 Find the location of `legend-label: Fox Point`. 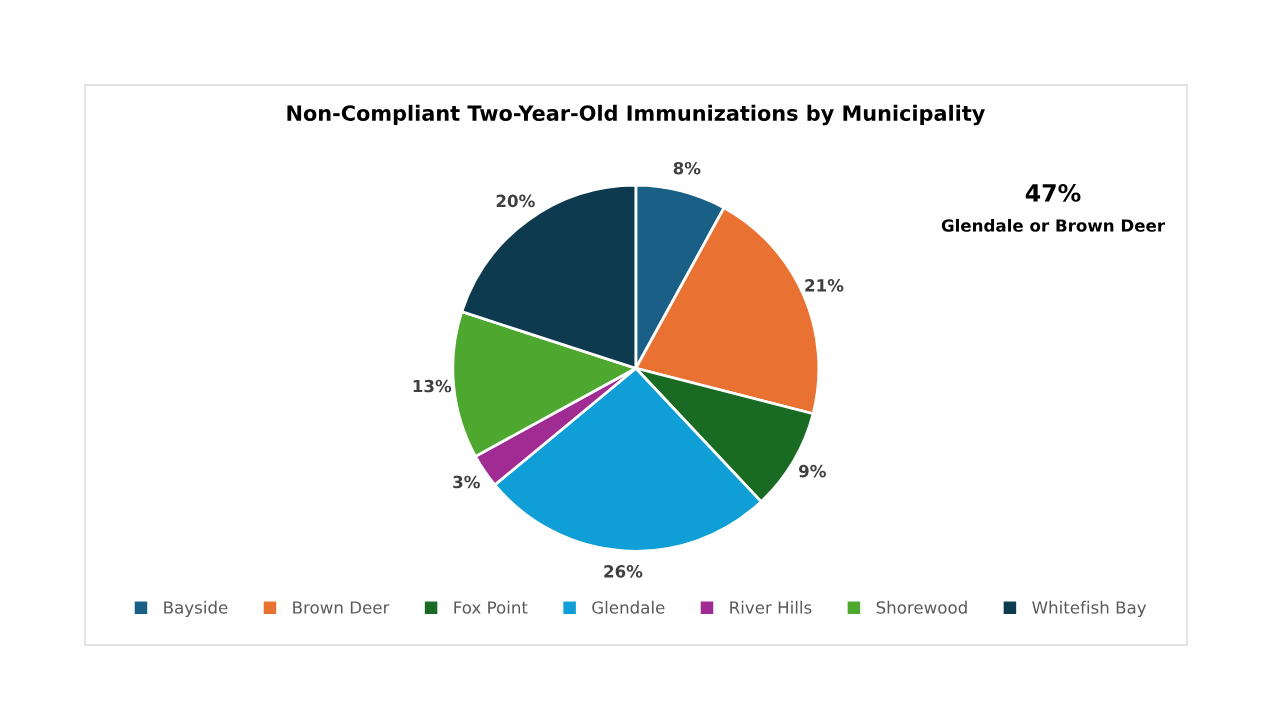

legend-label: Fox Point is located at coordinates (491, 607).